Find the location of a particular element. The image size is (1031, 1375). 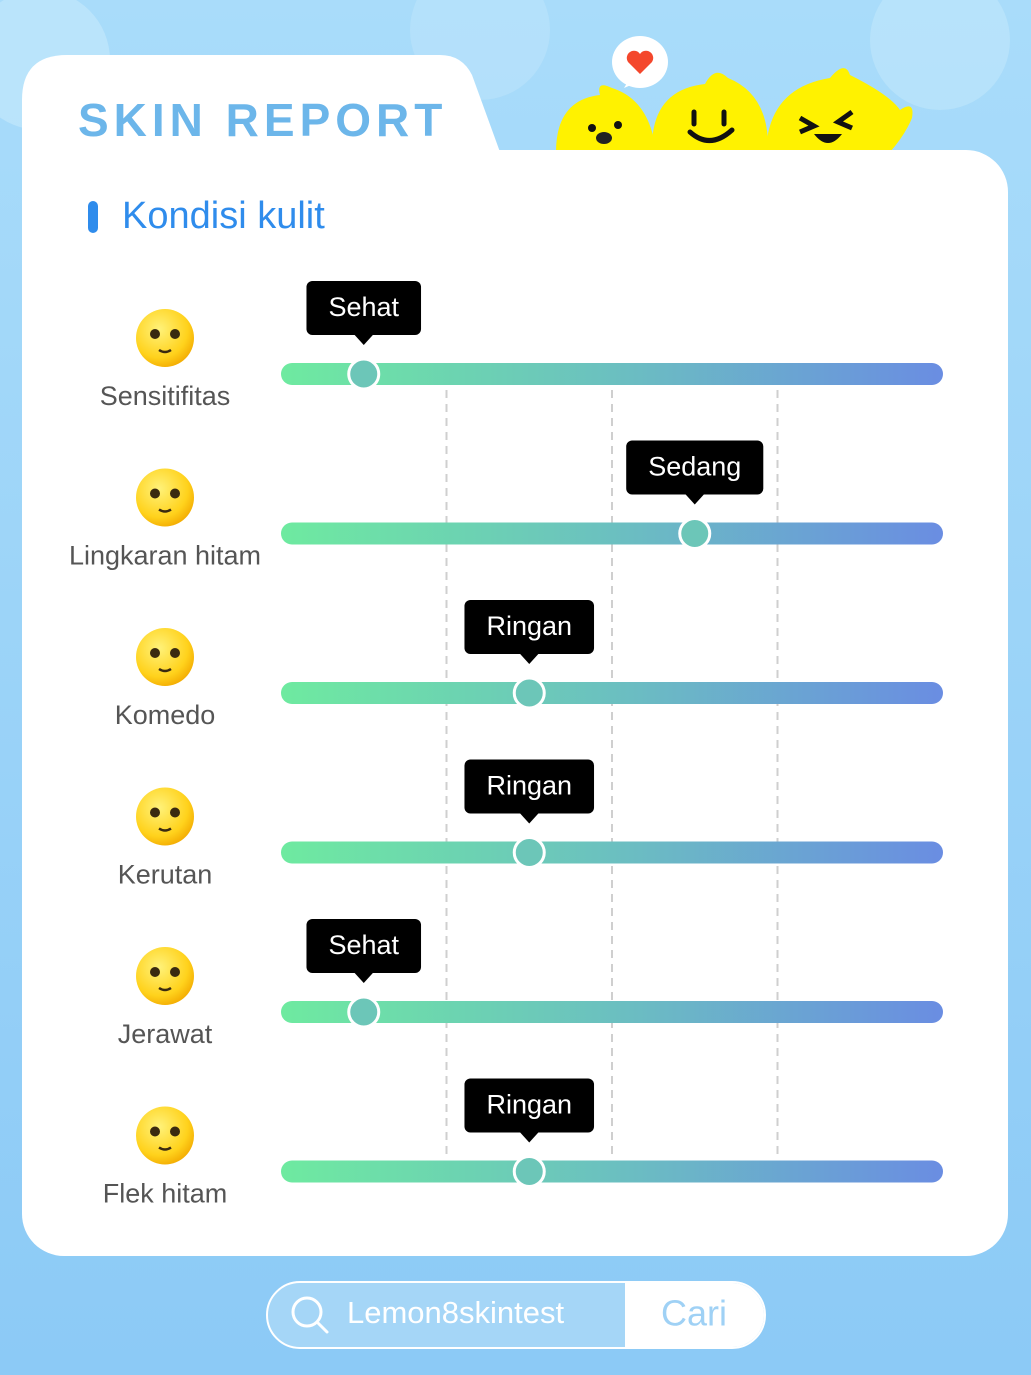

row: Jerawat Sehat is located at coordinates (530, 984).